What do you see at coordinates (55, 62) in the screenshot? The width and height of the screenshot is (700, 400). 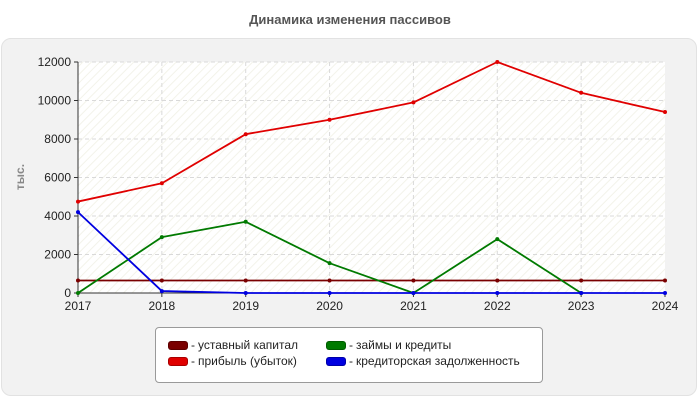 I see `y-tick-label: 12000` at bounding box center [55, 62].